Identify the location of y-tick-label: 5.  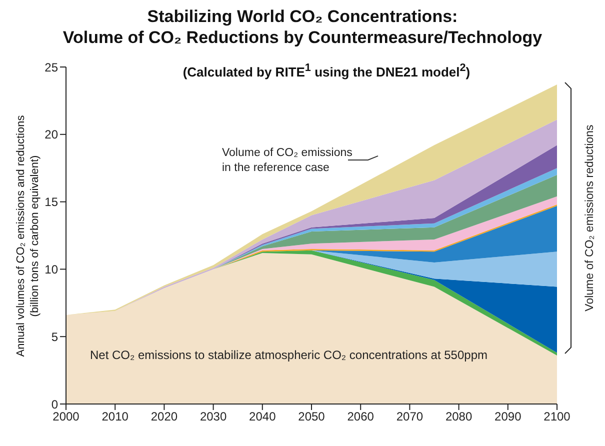
(54, 337).